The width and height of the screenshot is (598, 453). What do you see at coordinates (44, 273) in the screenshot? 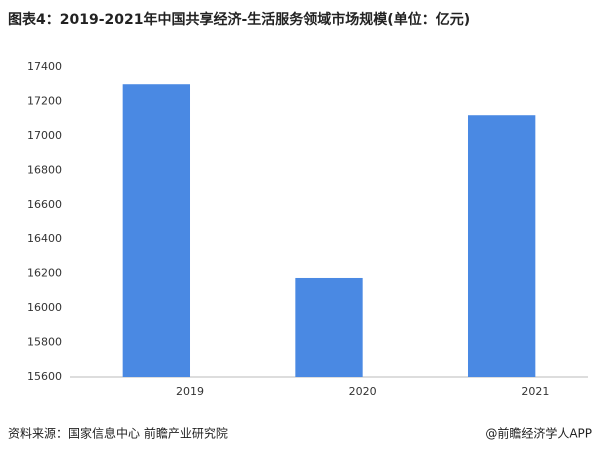
I see `y-tick-label: 16200` at bounding box center [44, 273].